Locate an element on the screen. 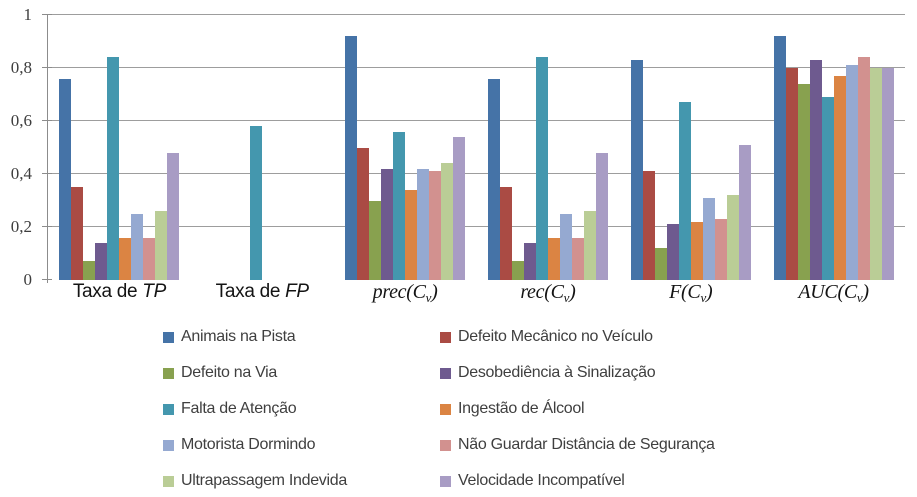 This screenshot has height=497, width=917. y-tick-label: 0,8 is located at coordinates (21, 67).